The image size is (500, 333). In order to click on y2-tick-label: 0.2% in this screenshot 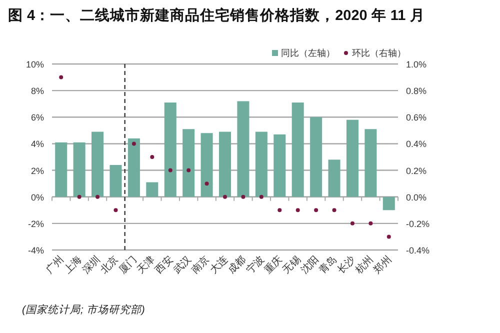, I will do `click(416, 171)`.